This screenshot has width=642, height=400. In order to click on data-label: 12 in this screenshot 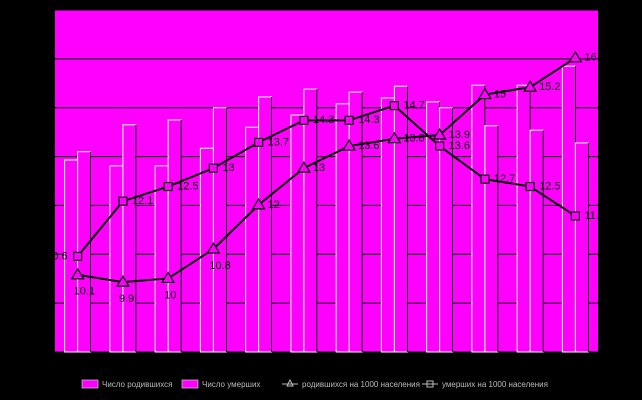, I will do `click(274, 205)`.